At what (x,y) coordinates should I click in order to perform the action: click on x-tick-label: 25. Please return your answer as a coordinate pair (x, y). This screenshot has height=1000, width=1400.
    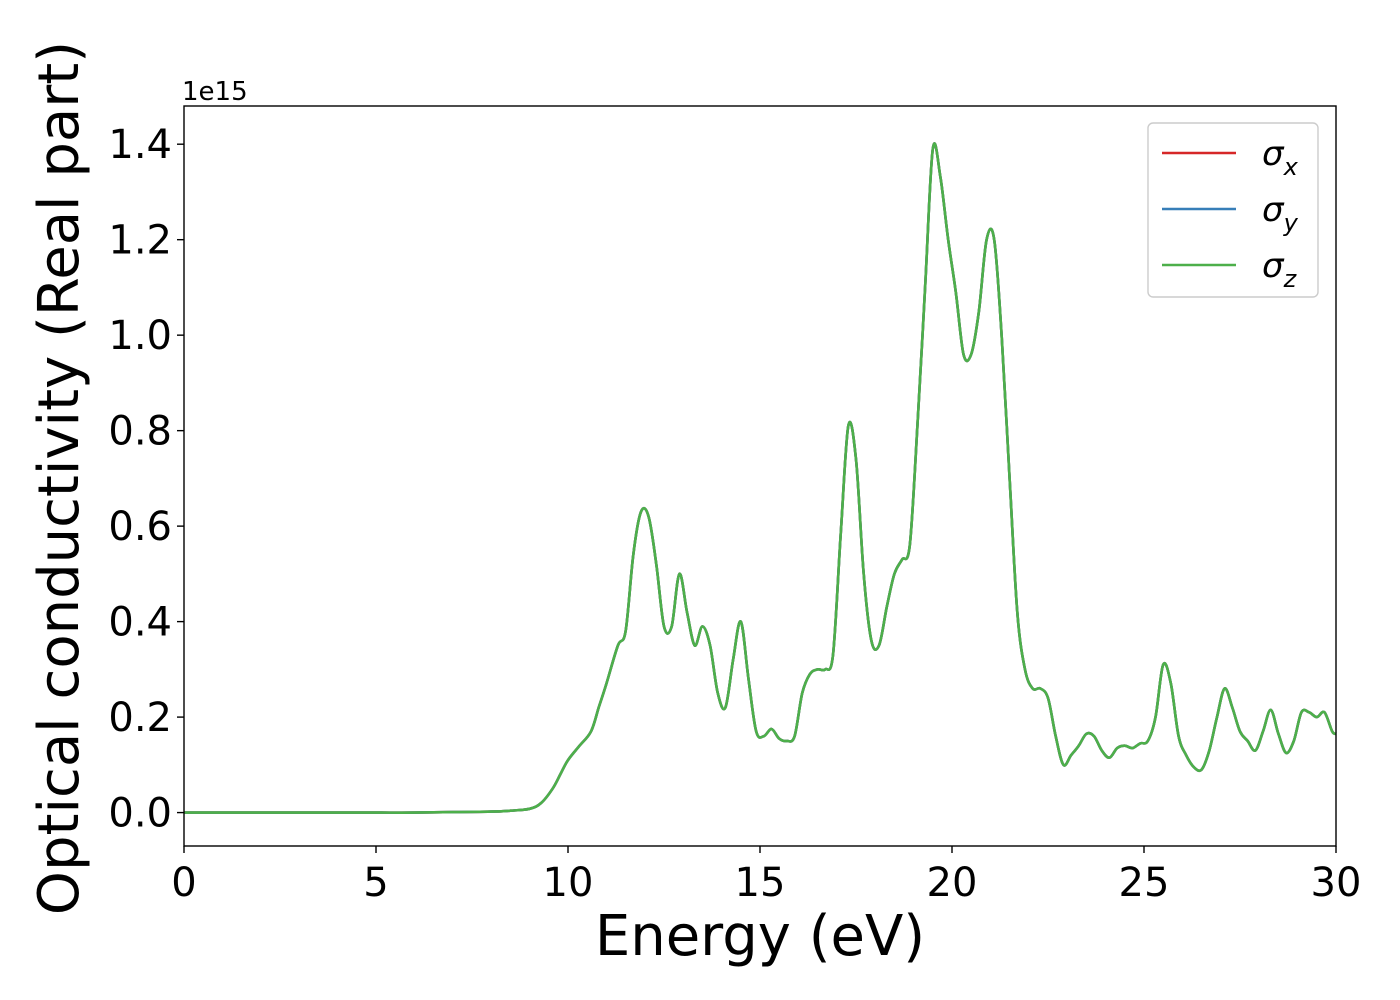
    Looking at the image, I should click on (1144, 883).